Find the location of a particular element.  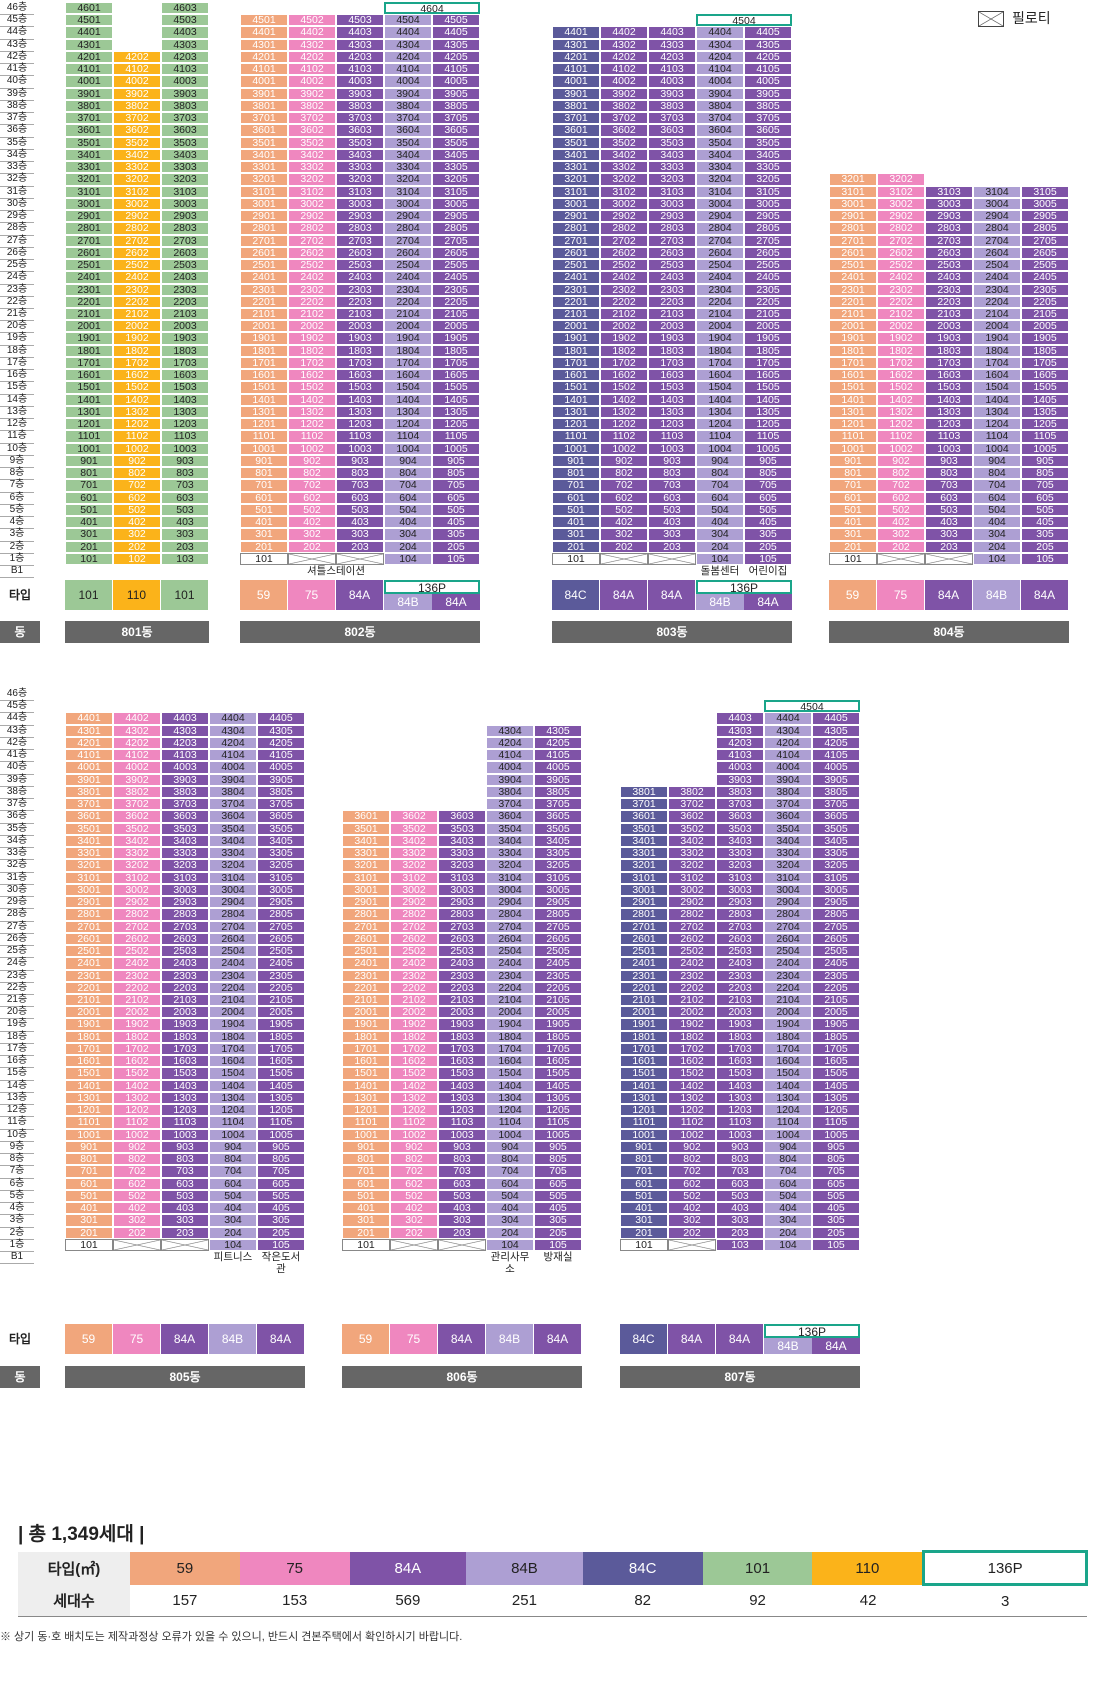

unit-cell: 1702 is located at coordinates (692, 1049).